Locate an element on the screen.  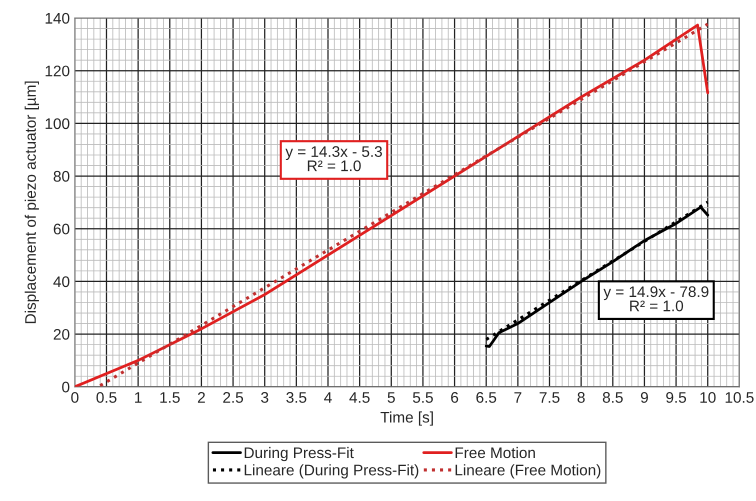
x-tick-label: 0.5 is located at coordinates (106, 397).